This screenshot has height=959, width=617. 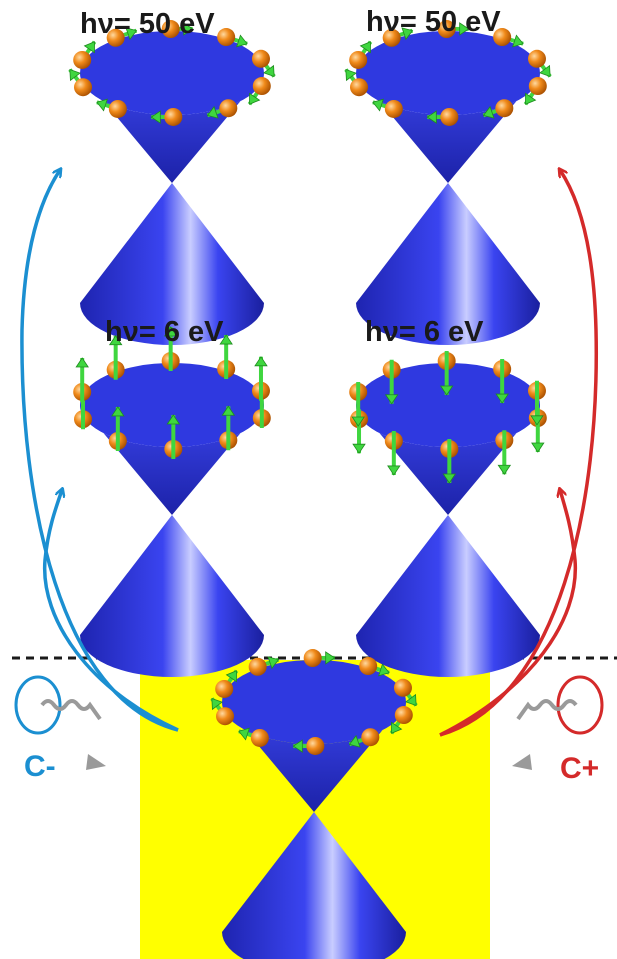 I want to click on energy-label-cminus-6: hν= 6 eV, so click(x=164, y=332).